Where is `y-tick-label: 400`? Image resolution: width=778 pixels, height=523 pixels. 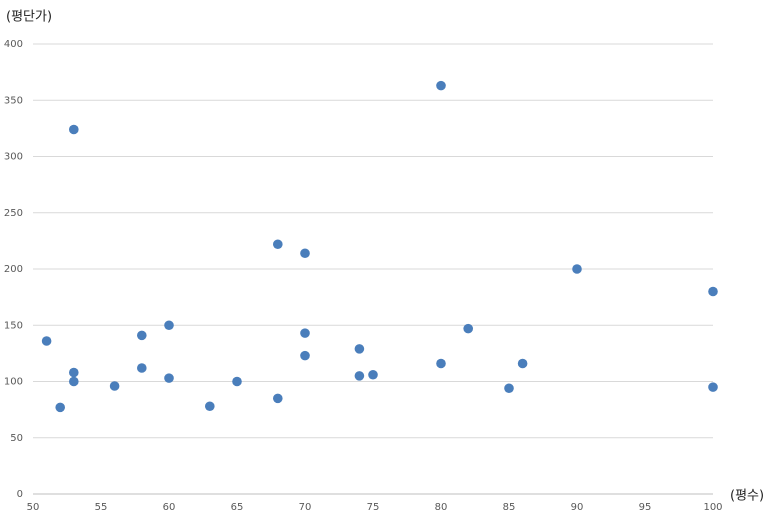
y-tick-label: 400 is located at coordinates (13, 44).